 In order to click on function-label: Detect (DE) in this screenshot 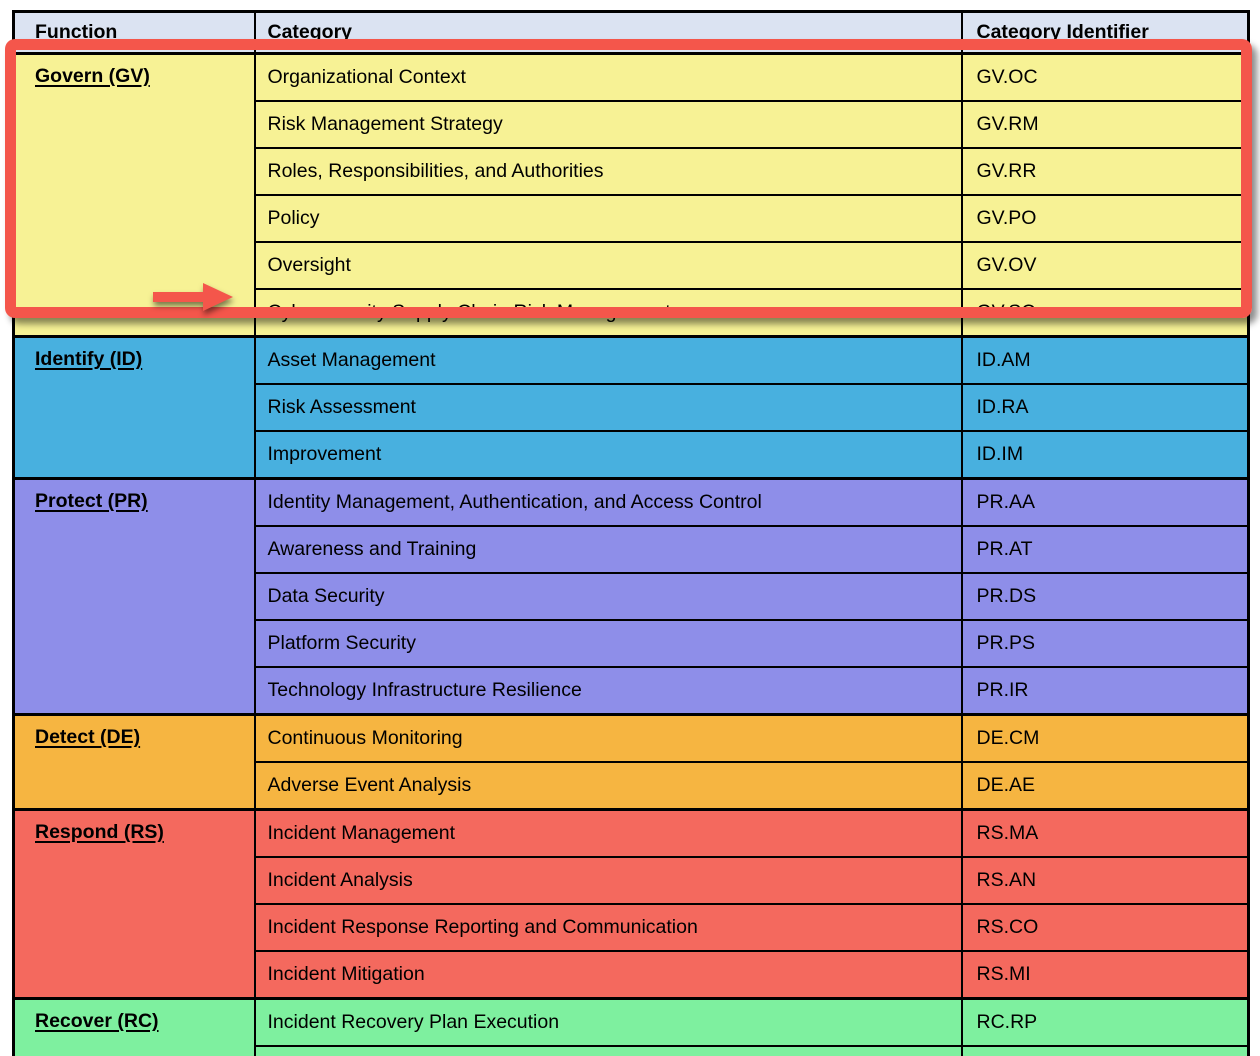, I will do `click(88, 737)`.